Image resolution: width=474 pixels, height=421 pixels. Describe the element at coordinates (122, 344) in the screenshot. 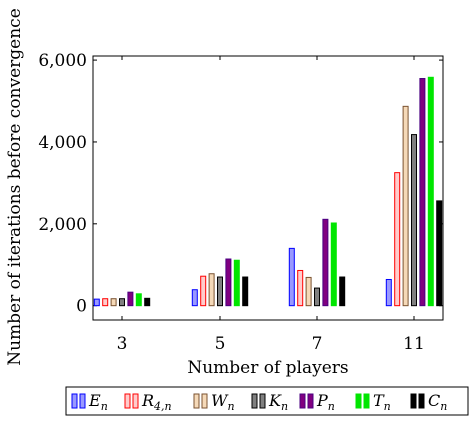

I see `x-tick-label: 3` at that location.